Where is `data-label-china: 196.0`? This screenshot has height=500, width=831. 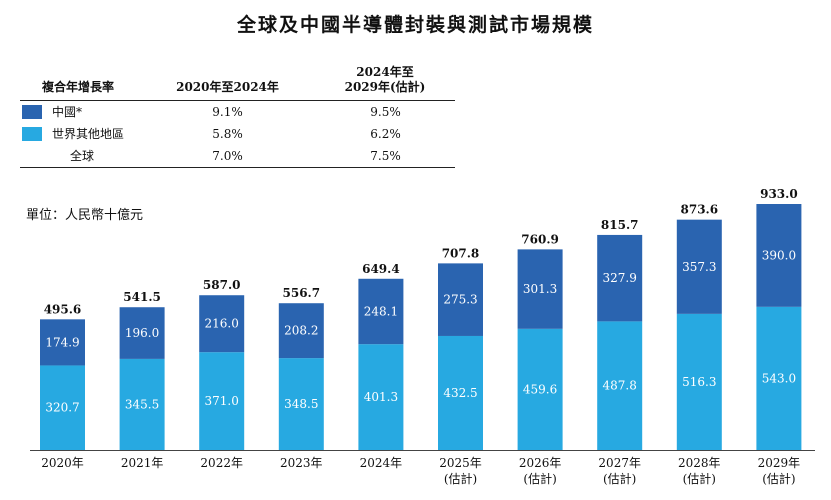 data-label-china: 196.0 is located at coordinates (142, 333).